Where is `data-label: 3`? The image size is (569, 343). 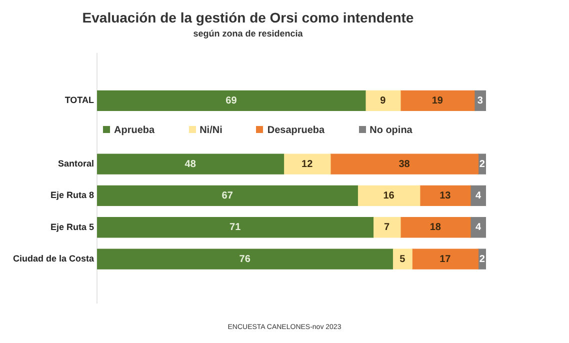
data-label: 3 is located at coordinates (480, 100).